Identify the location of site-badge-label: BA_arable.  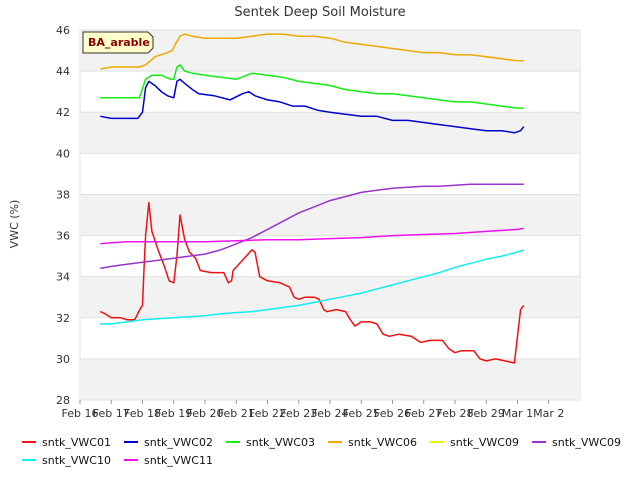
(119, 42).